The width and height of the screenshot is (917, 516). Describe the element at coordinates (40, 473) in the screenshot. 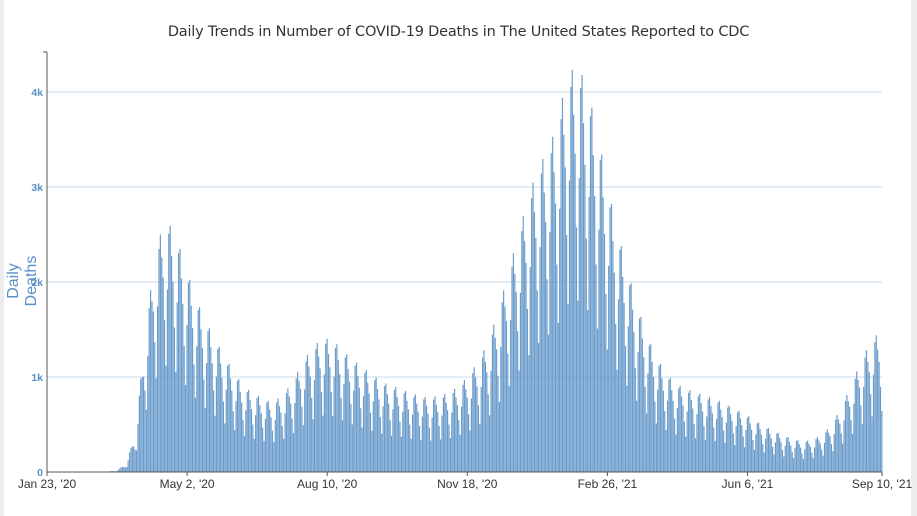

I see `y-tick-label: 0` at that location.